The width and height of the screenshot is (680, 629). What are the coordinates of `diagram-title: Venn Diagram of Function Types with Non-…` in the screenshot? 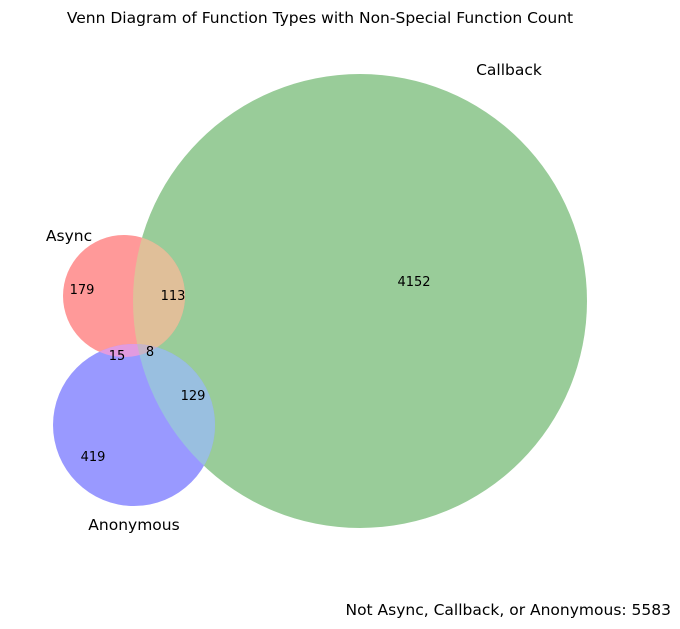 It's located at (320, 18).